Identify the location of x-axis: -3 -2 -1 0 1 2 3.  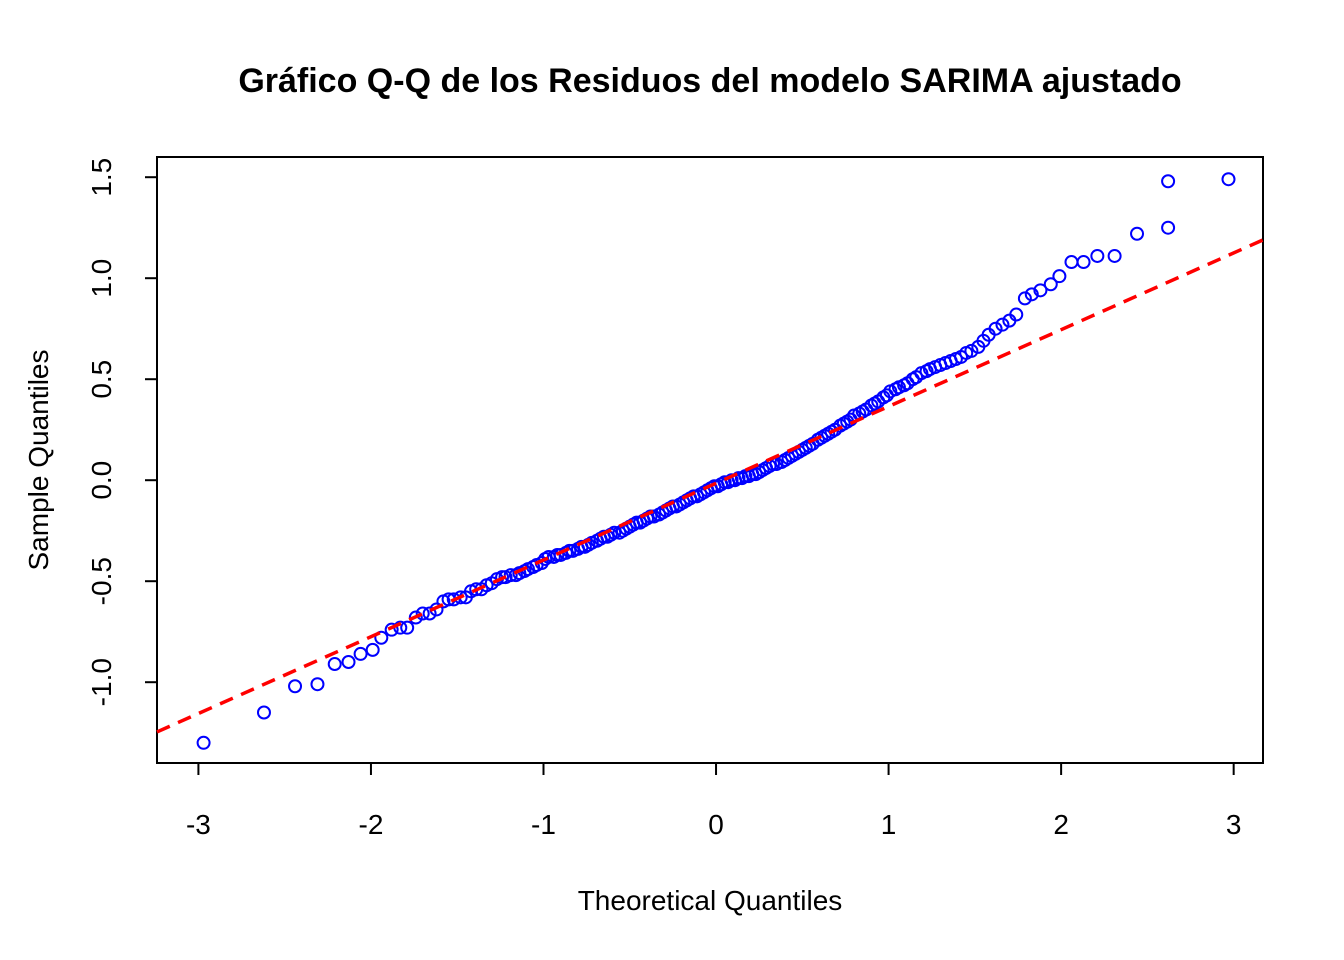
(714, 801).